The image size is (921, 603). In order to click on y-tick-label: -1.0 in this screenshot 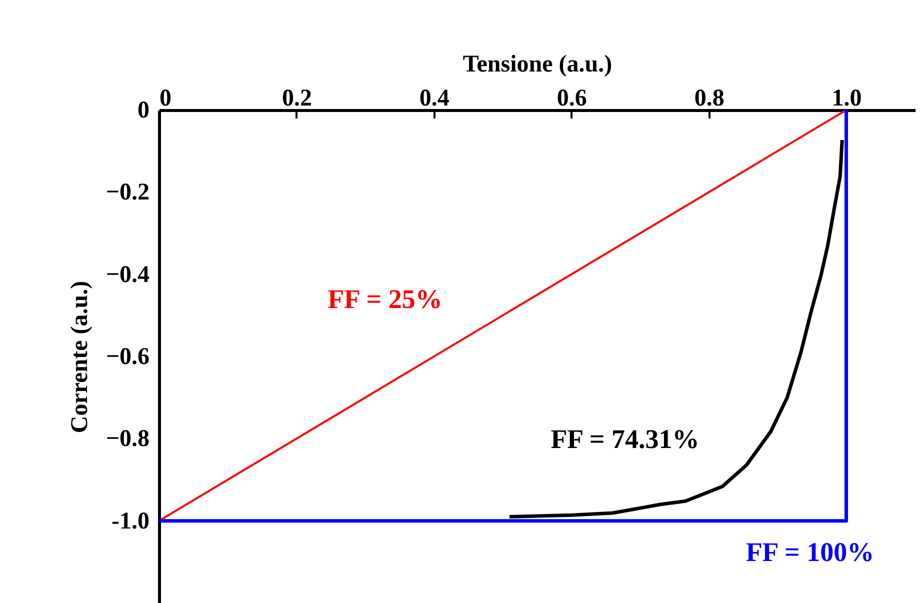, I will do `click(131, 521)`.